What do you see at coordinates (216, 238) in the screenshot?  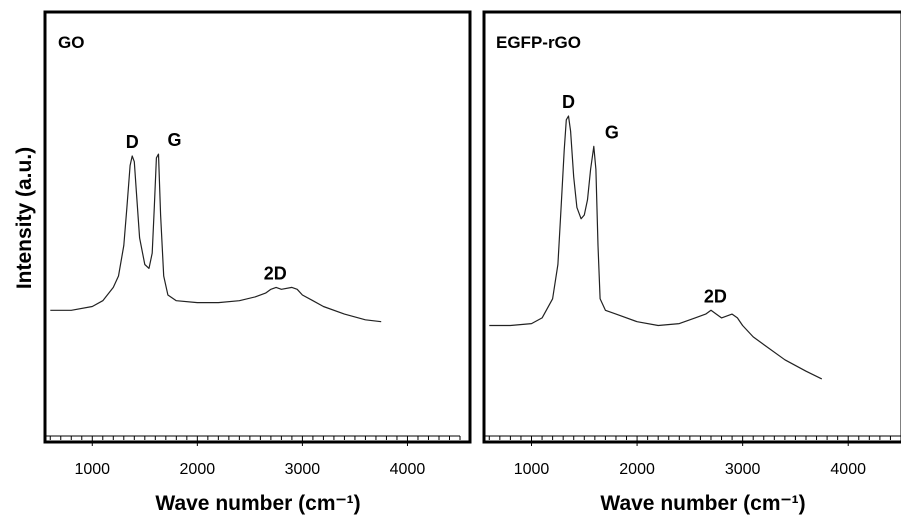 I see `spectrum-line` at bounding box center [216, 238].